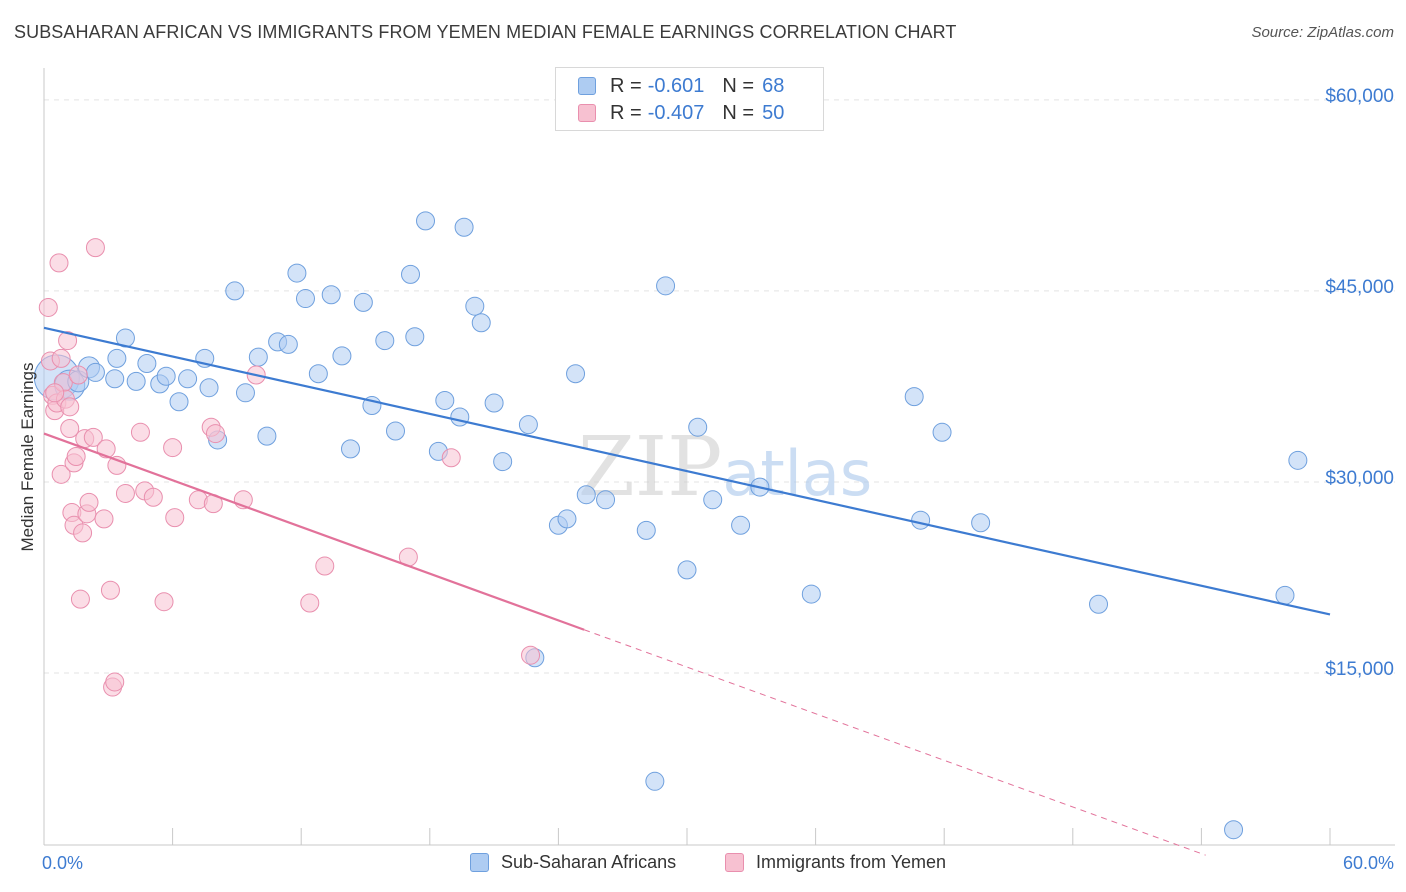 This screenshot has height=892, width=1406. I want to click on legend-item-yemen: Immigrants from Yemen, so click(835, 862).